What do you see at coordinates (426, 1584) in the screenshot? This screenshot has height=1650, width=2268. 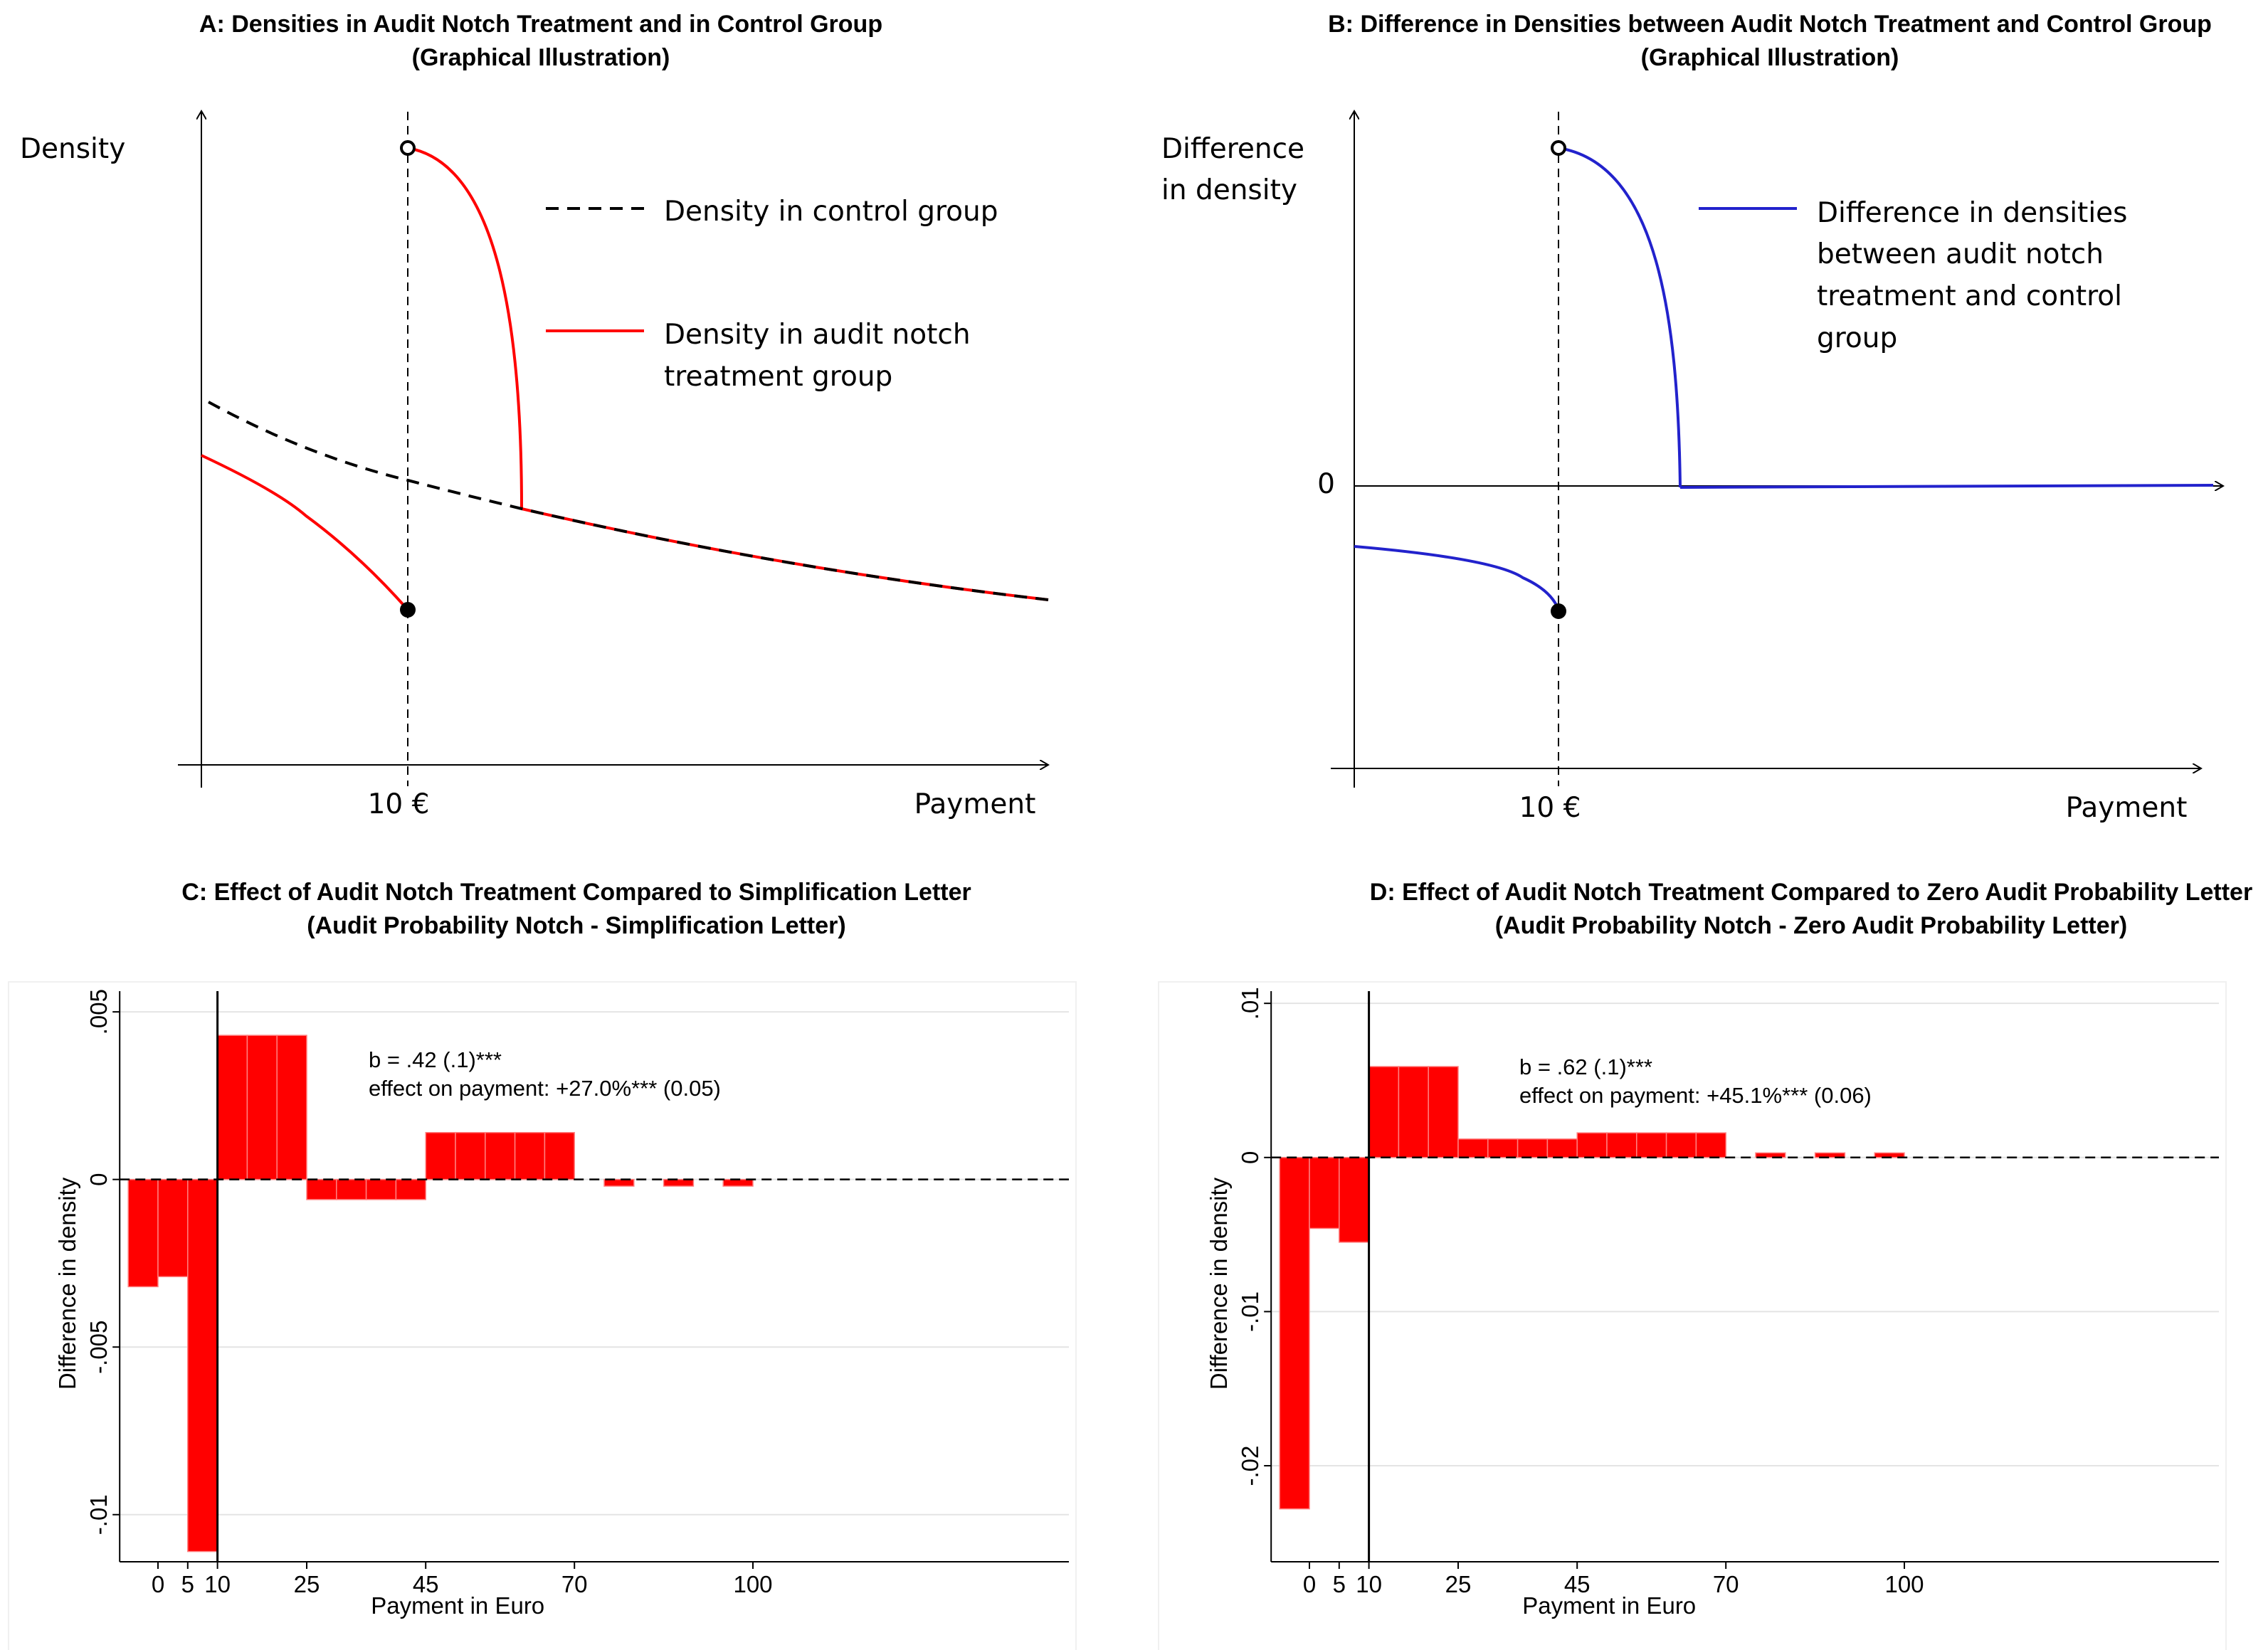 I see `panel-c-x-tick-label: 45` at bounding box center [426, 1584].